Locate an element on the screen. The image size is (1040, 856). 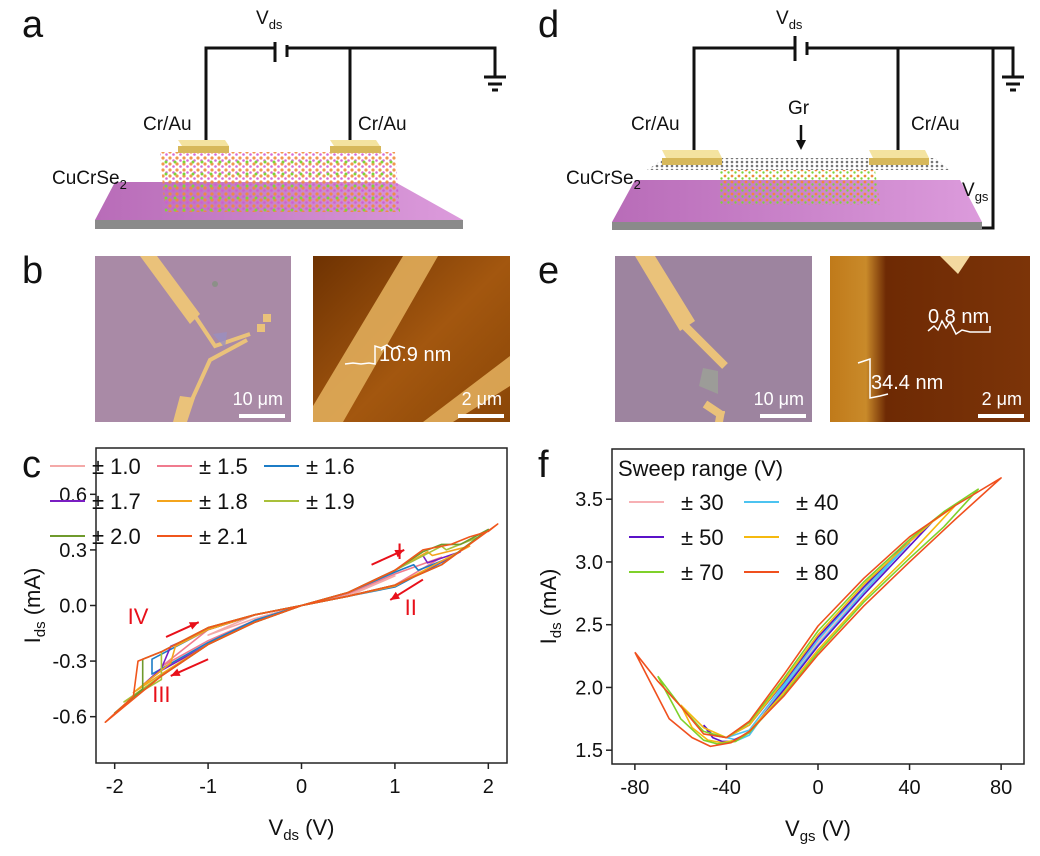
legend-label: ± 2.1 is located at coordinates (223, 536).